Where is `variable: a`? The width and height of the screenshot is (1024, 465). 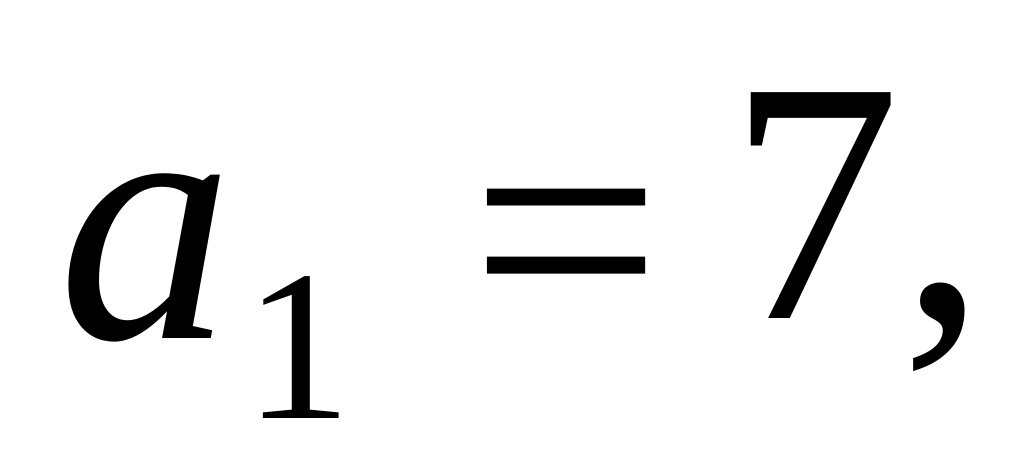 variable: a is located at coordinates (145, 220).